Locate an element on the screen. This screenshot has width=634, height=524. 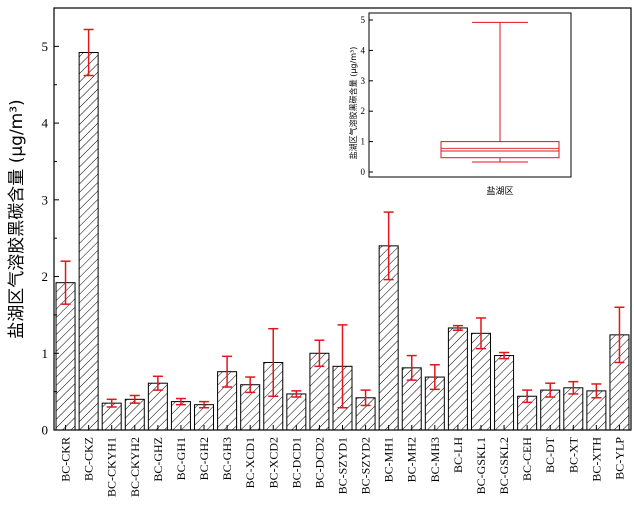
y-tick-label: 1 is located at coordinates (45, 353).